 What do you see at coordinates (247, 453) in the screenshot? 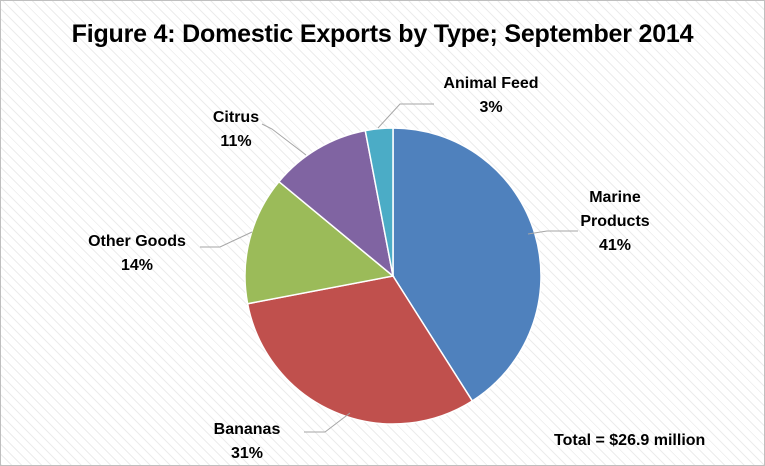
I see `label-value: 31%` at bounding box center [247, 453].